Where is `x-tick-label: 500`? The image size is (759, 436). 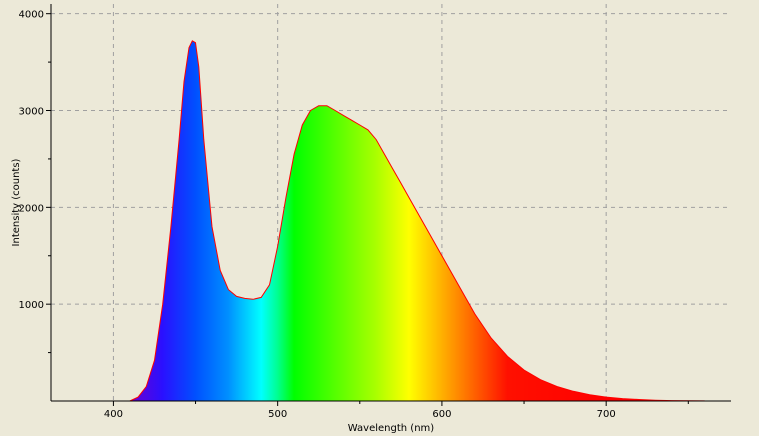 x-tick-label: 500 is located at coordinates (277, 414).